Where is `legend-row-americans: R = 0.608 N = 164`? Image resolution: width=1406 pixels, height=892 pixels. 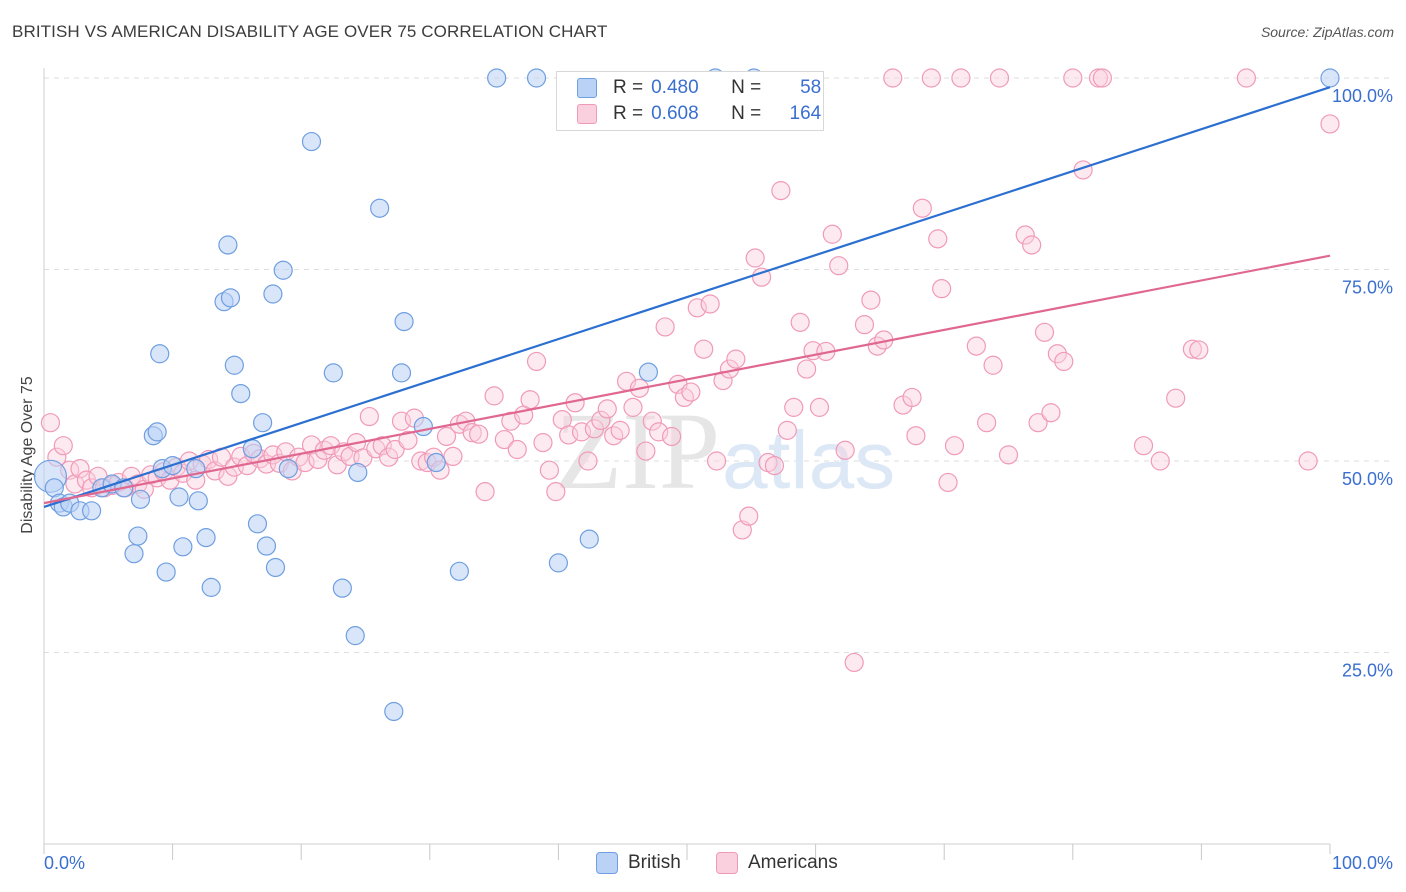 legend-row-americans: R = 0.608 N = 164 is located at coordinates (699, 114).